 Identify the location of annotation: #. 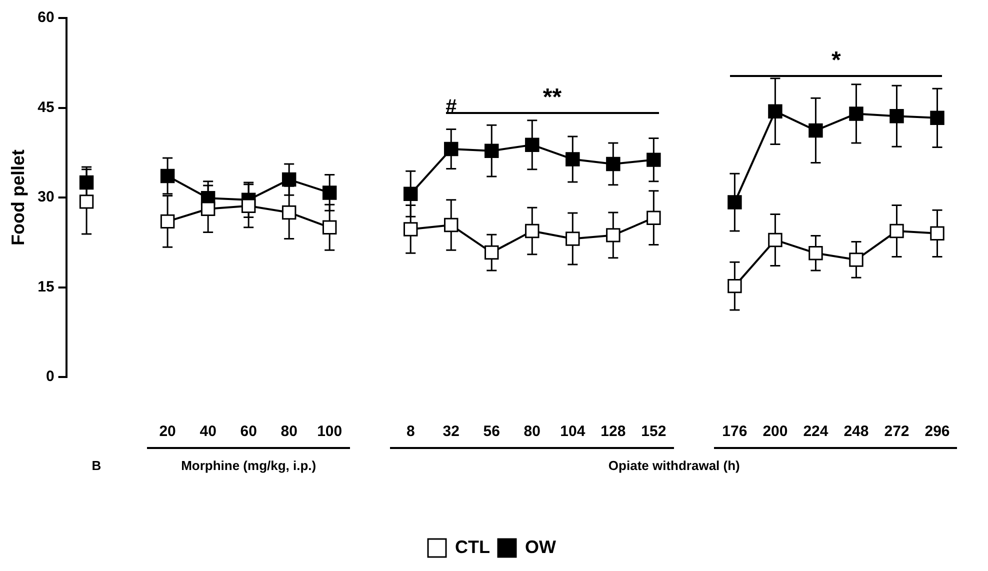
(451, 107).